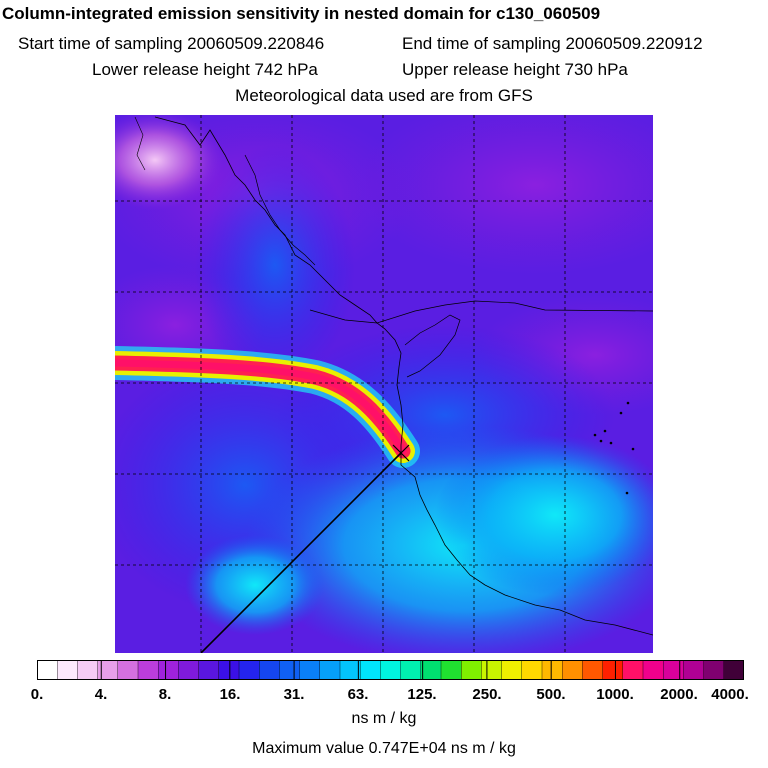 This screenshot has width=768, height=768. Describe the element at coordinates (551, 694) in the screenshot. I see `tick-label-500: 500.` at that location.